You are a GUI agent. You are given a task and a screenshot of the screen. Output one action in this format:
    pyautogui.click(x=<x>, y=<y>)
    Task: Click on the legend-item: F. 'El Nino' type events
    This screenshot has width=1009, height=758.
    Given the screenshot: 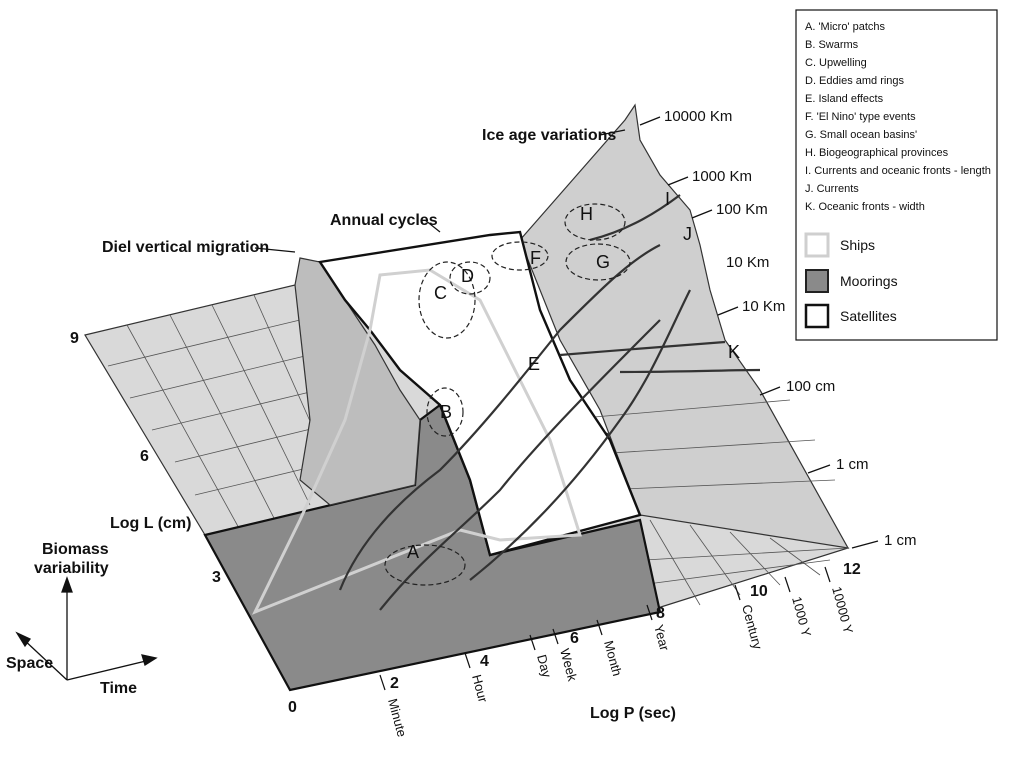 What is the action you would take?
    pyautogui.click(x=860, y=117)
    